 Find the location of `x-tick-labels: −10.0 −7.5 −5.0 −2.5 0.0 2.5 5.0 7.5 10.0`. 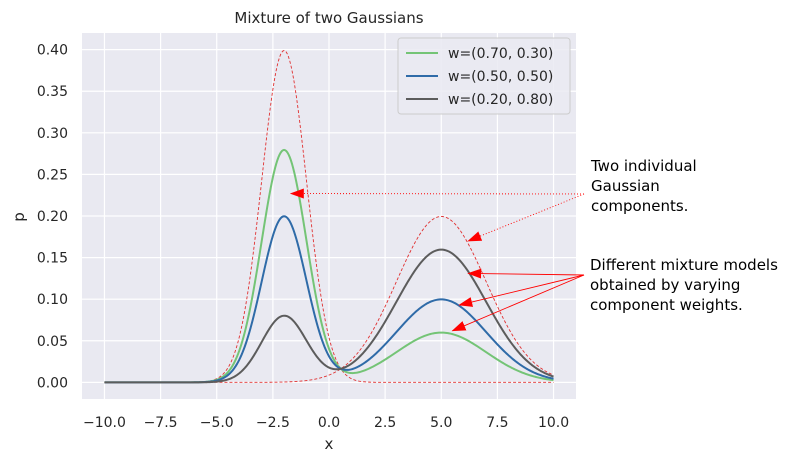

x-tick-labels: −10.0 −7.5 −5.0 −2.5 0.0 2.5 5.0 7.5 10.0 is located at coordinates (326, 423).